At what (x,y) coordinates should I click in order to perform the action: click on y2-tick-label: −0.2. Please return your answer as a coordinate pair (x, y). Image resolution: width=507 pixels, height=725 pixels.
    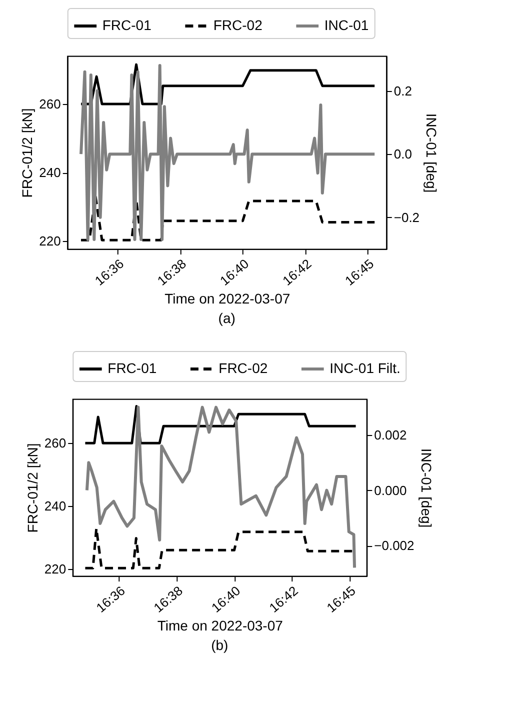
    Looking at the image, I should click on (407, 217).